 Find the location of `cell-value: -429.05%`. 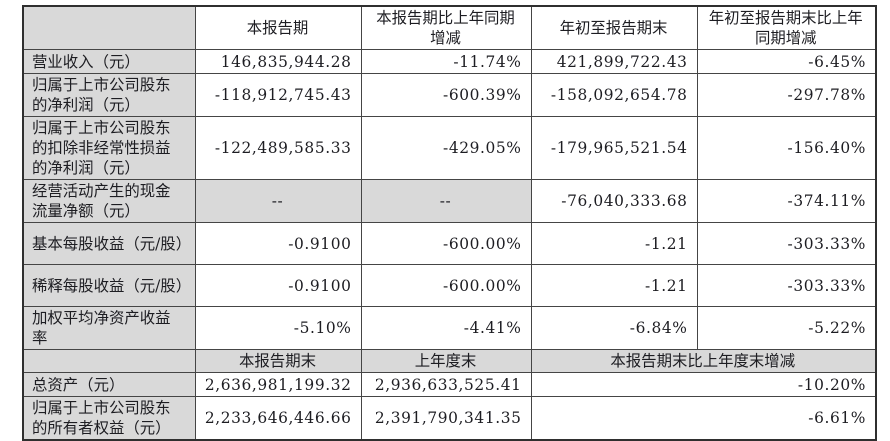

cell-value: -429.05% is located at coordinates (446, 148).